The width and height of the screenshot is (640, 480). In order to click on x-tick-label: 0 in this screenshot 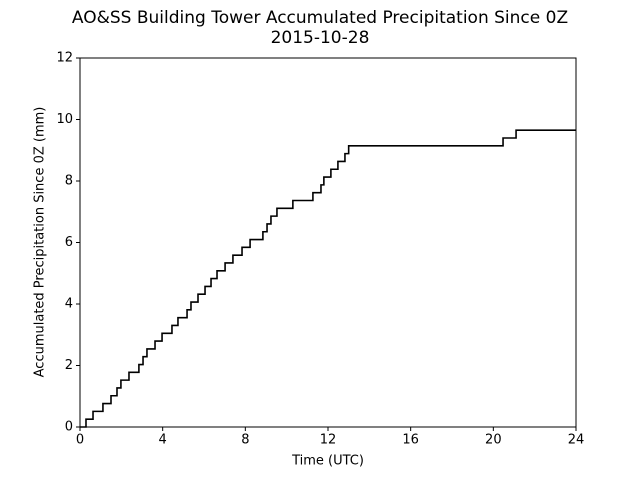, I will do `click(80, 440)`.